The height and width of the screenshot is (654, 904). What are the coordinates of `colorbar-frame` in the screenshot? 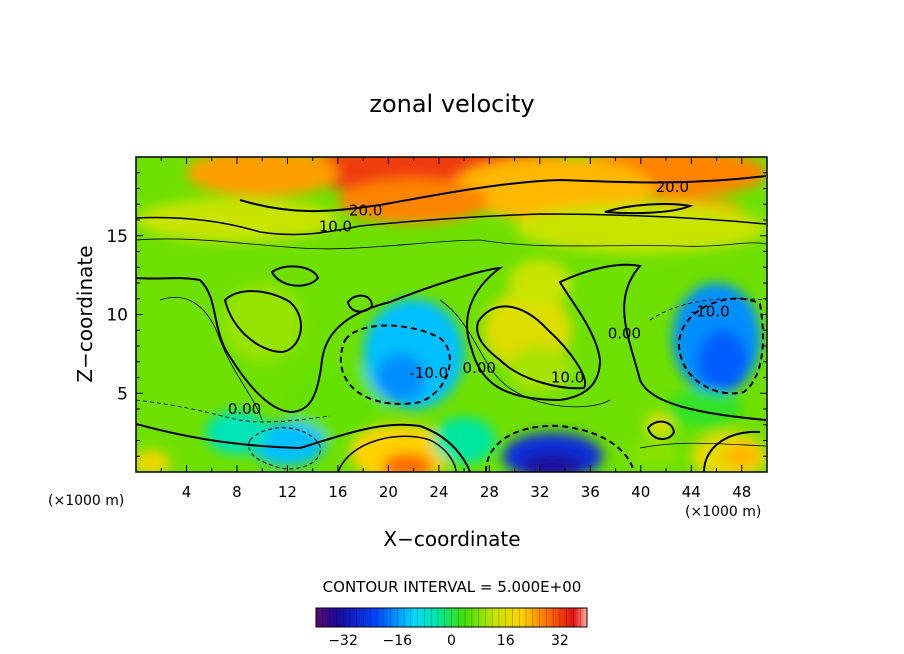 It's located at (451, 617).